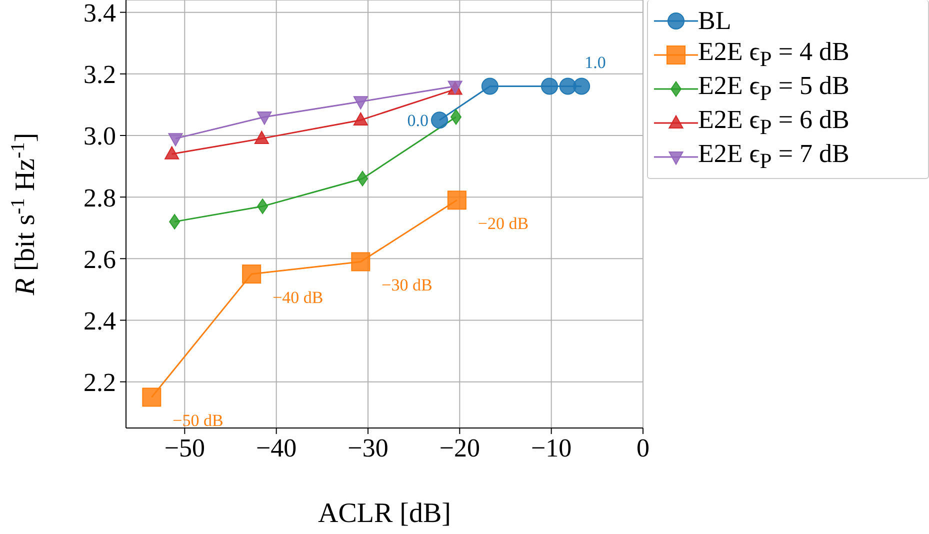  I want to click on y-tick-label: 2.2, so click(100, 383).